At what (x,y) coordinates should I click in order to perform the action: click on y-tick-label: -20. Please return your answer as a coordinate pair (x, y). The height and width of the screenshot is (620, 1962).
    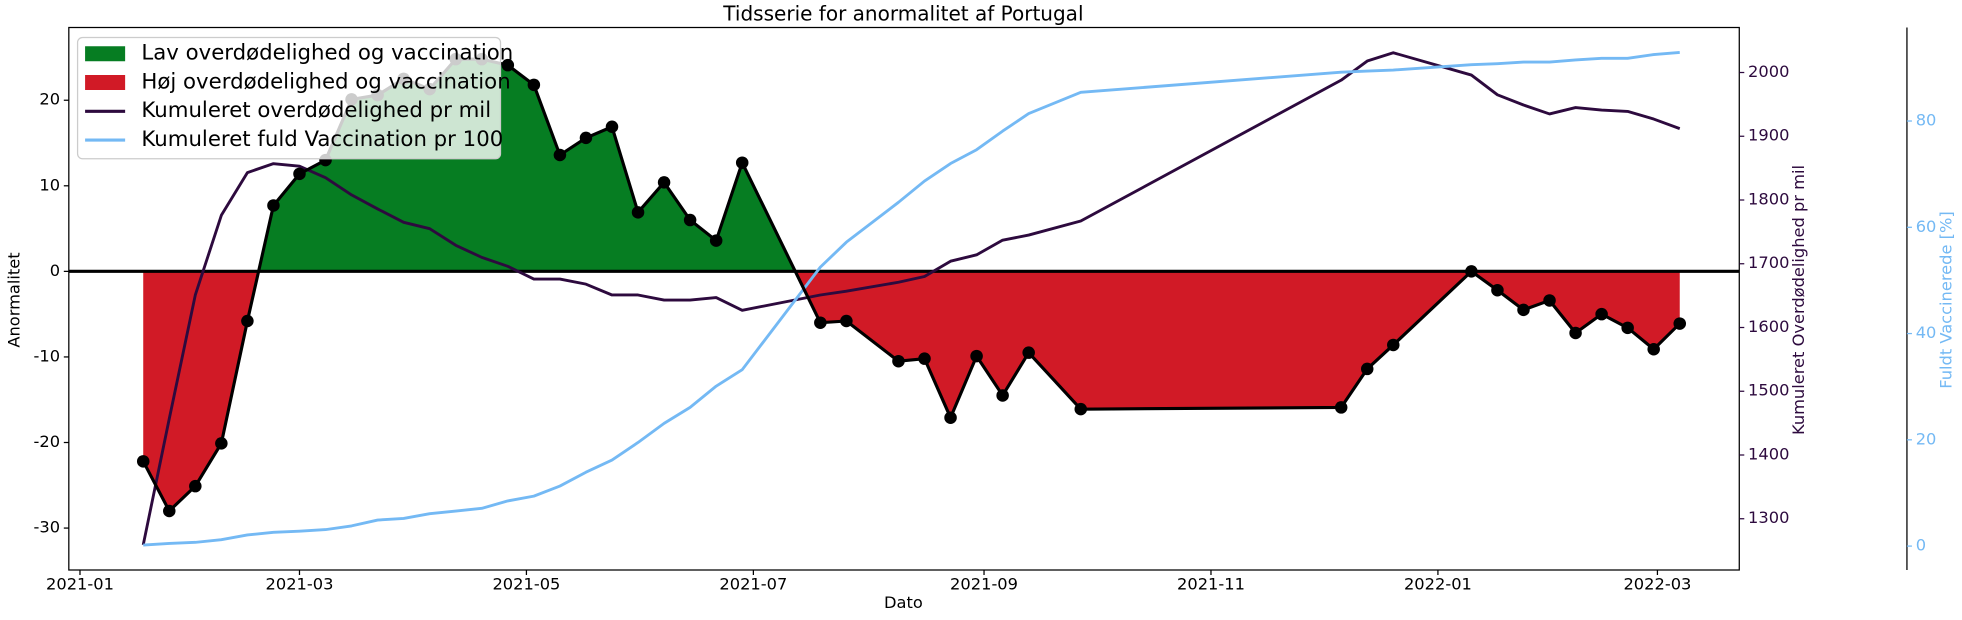
    Looking at the image, I should click on (47, 441).